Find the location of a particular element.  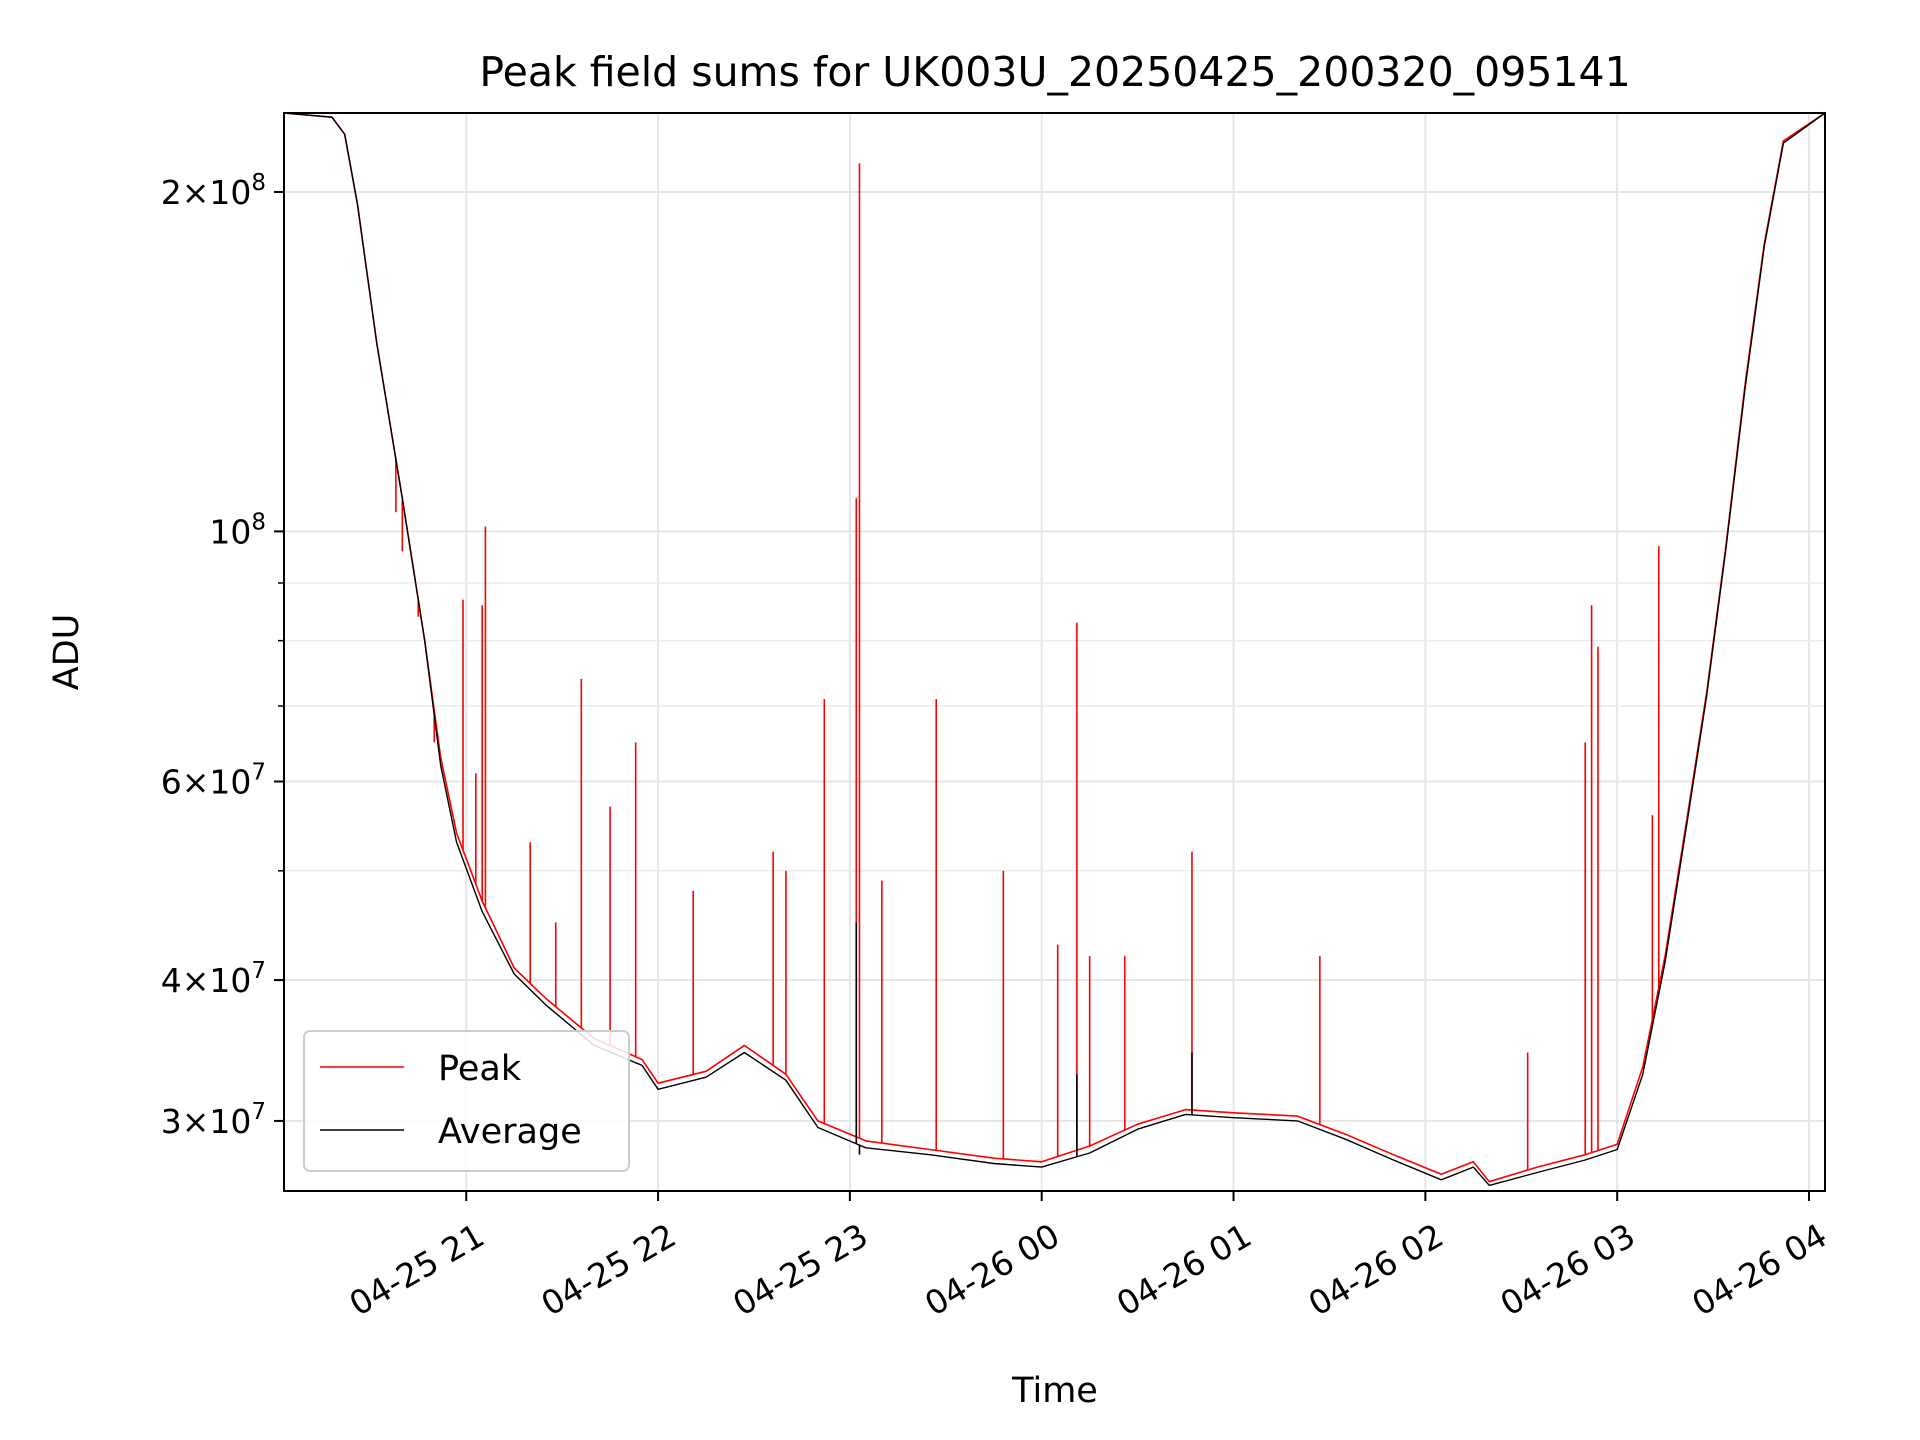

y-tick-label: 3×107 is located at coordinates (213, 1120).